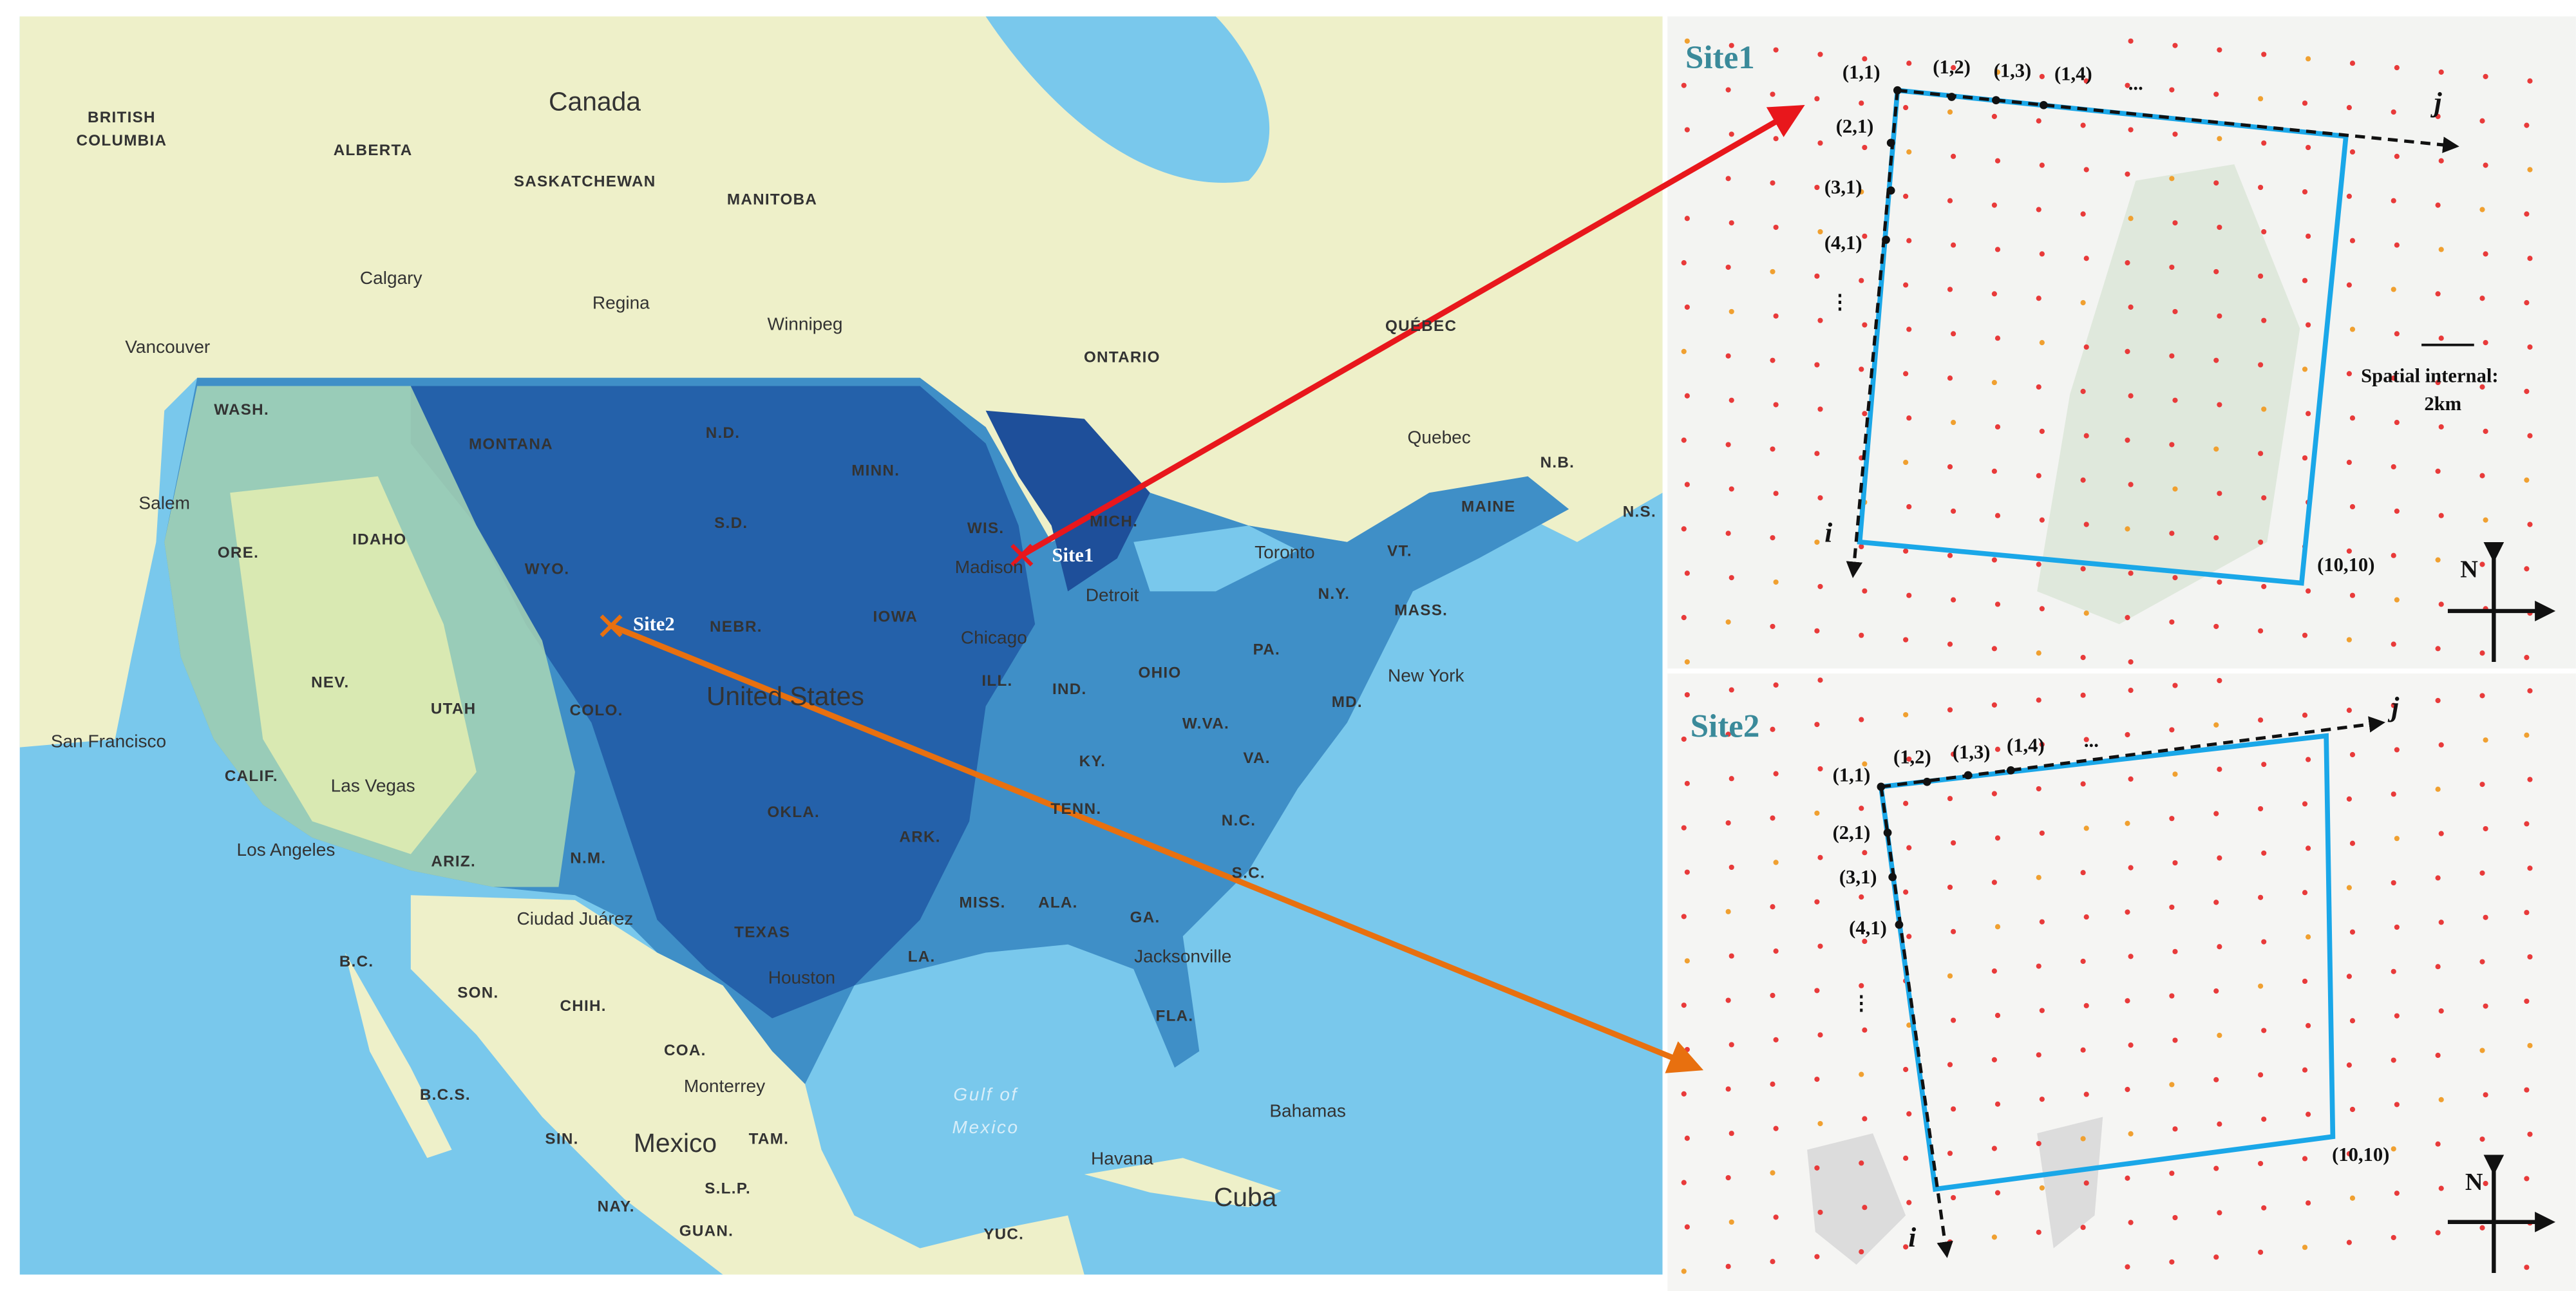  I want to click on map-label: ARIZ., so click(453, 862).